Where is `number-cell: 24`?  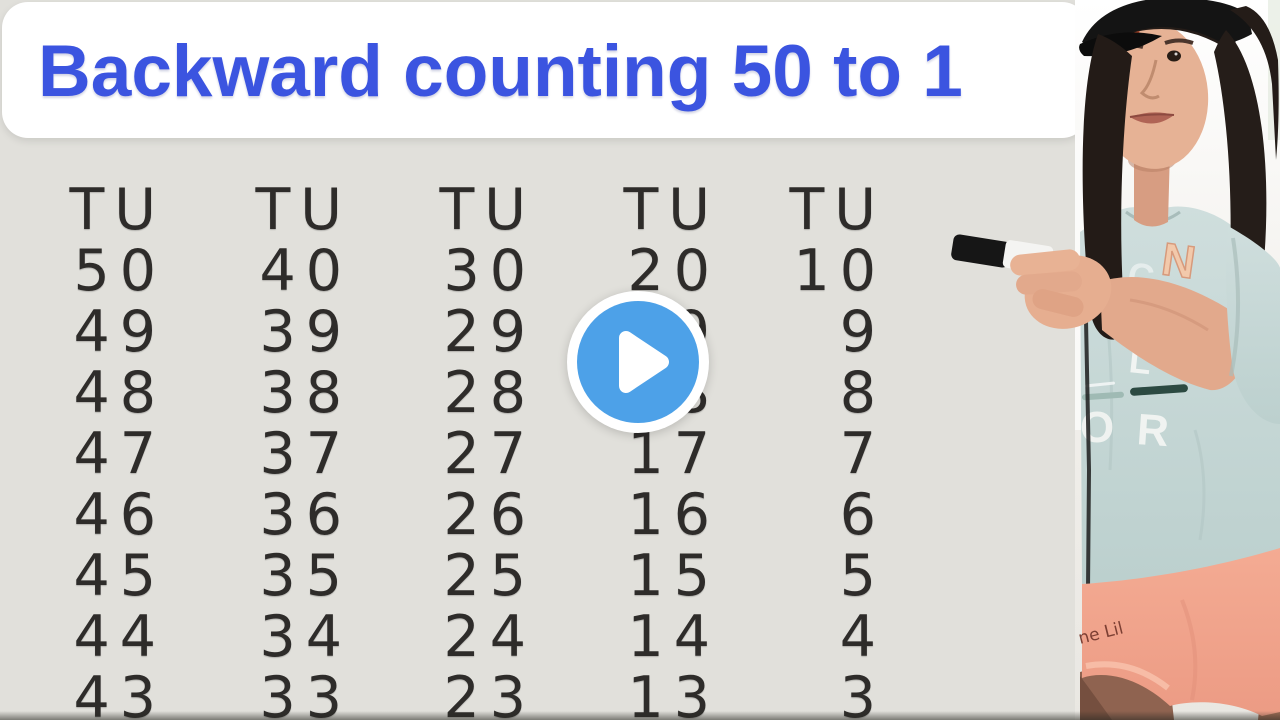 number-cell: 24 is located at coordinates (489, 637).